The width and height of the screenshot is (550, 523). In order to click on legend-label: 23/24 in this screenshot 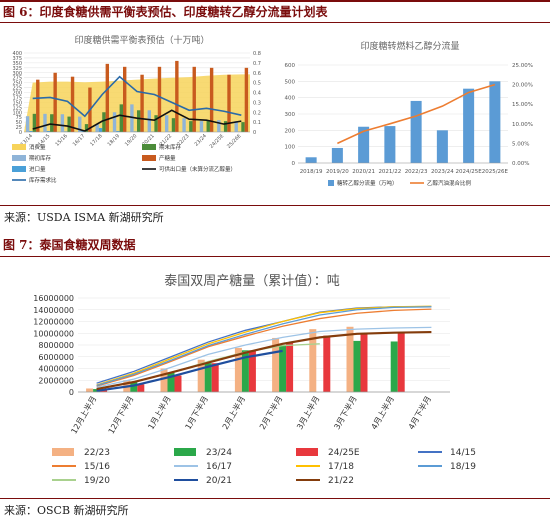, I will do `click(219, 453)`.